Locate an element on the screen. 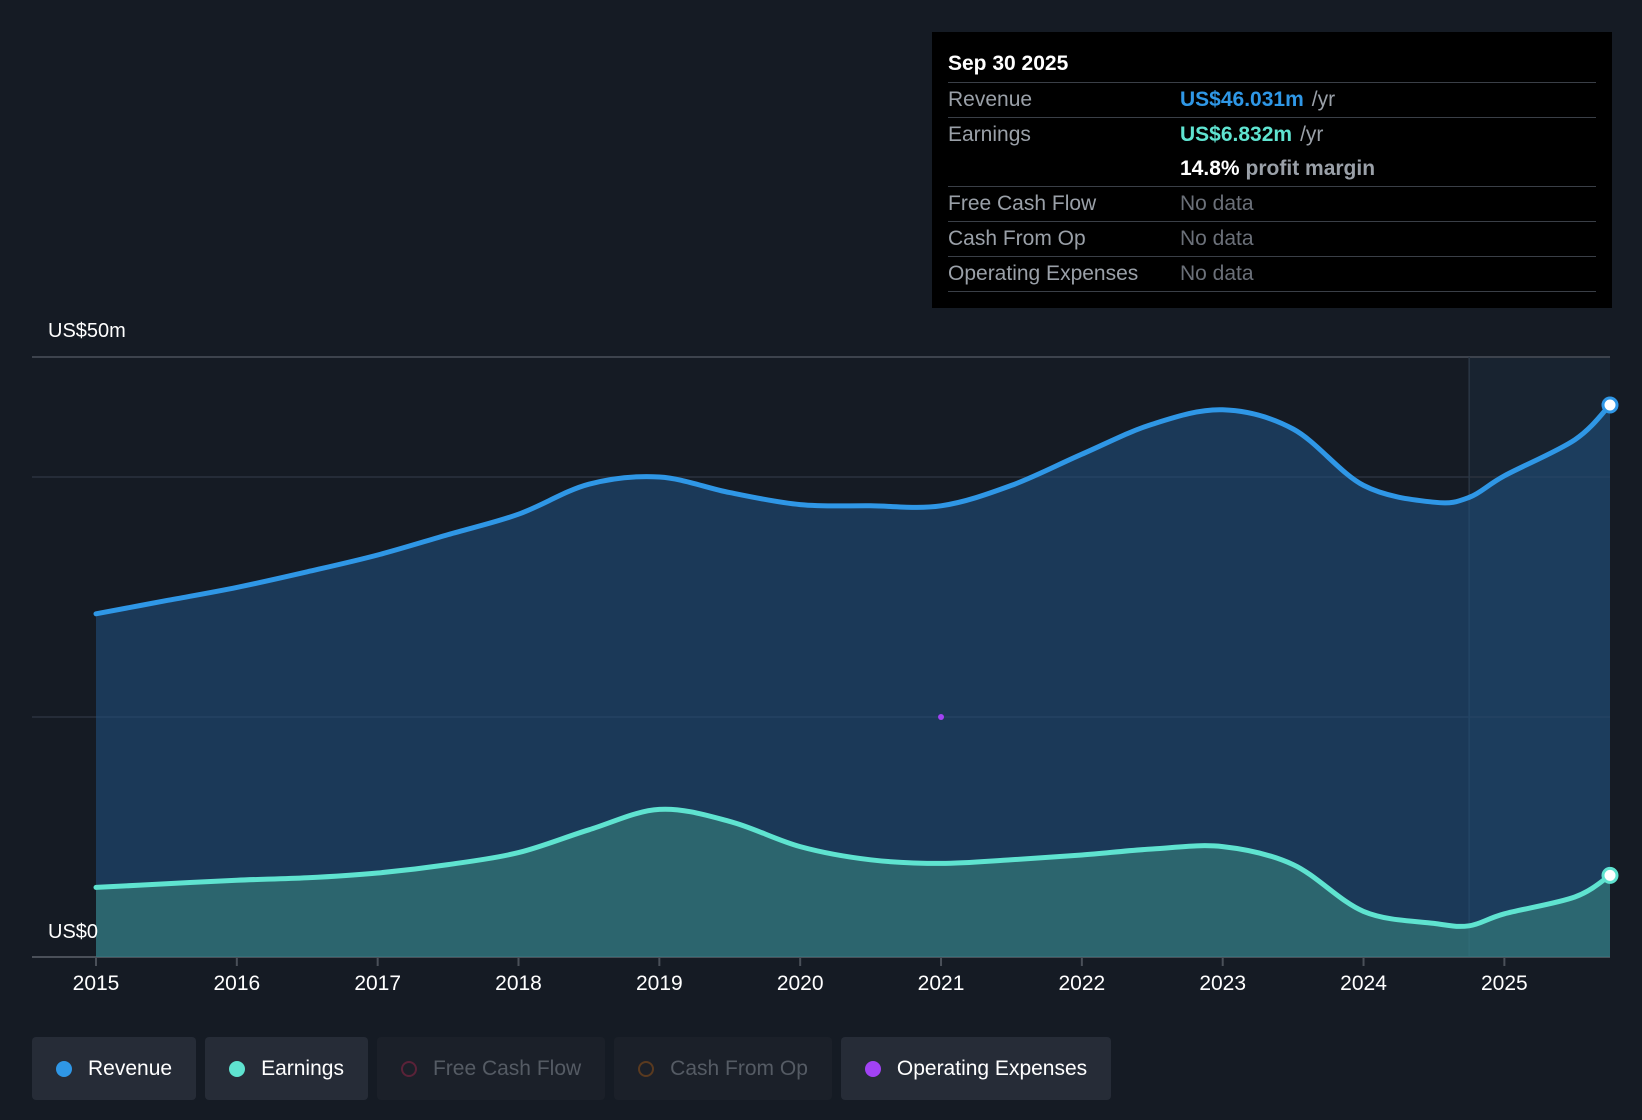  y-axis-top-label: US$50m is located at coordinates (87, 331).